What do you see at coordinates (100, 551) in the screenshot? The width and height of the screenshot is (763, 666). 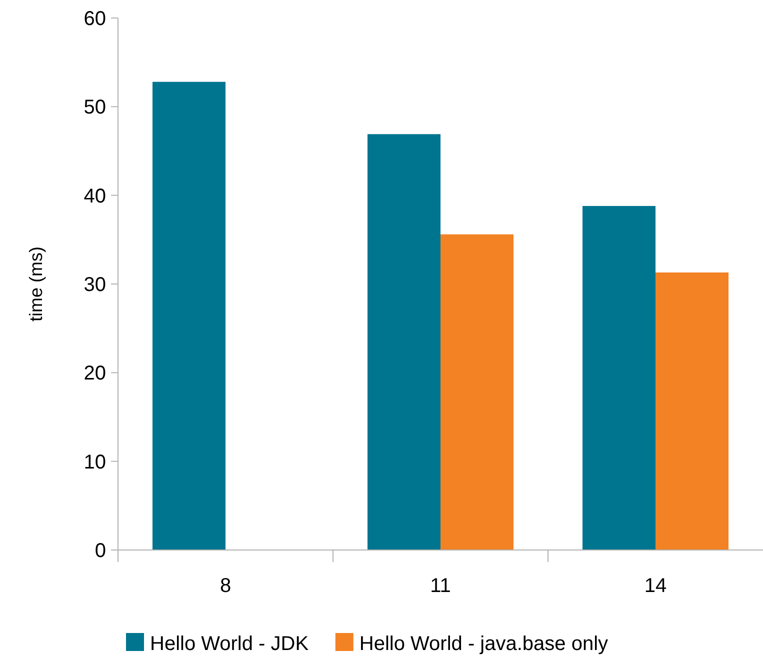 I see `y-tick-label: 0` at bounding box center [100, 551].